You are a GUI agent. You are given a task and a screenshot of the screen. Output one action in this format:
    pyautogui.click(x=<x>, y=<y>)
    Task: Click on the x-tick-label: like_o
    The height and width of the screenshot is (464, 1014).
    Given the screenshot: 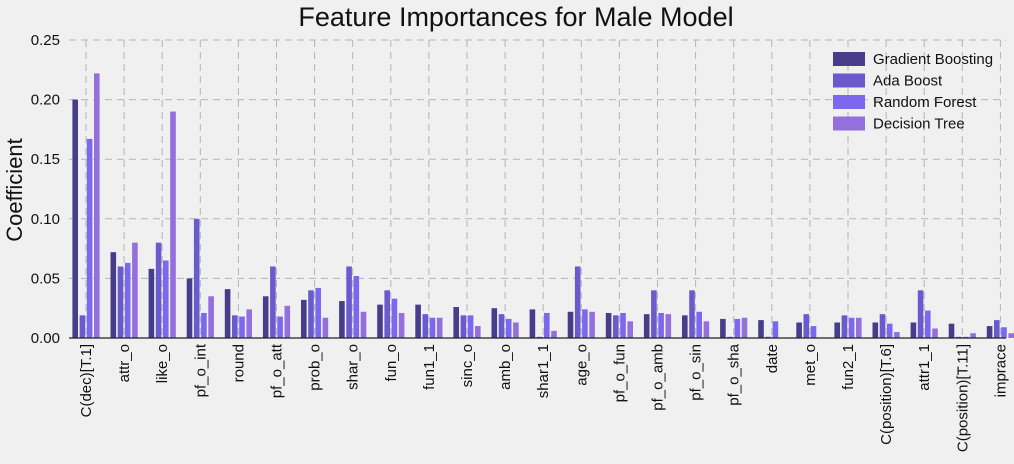 What is the action you would take?
    pyautogui.click(x=162, y=363)
    